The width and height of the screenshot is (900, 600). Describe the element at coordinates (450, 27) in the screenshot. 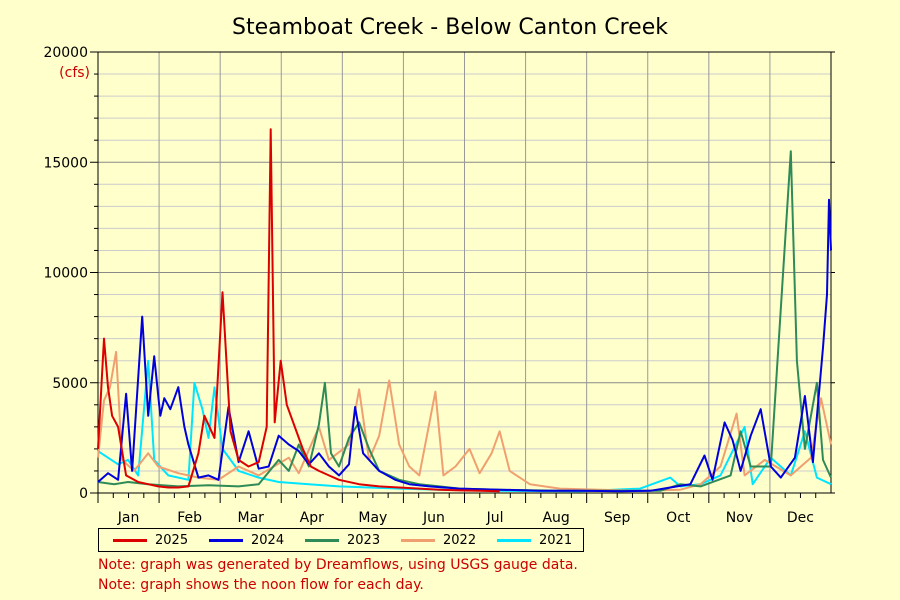

I see `chart-title: Steamboat Creek - Below Canton Creek` at that location.